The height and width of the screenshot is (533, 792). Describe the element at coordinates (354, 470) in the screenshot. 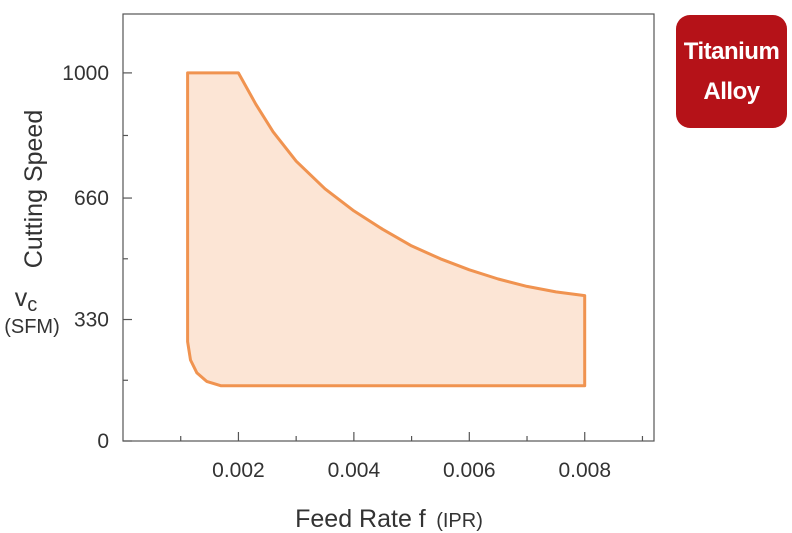

I see `x-tick-label: 0.004` at that location.